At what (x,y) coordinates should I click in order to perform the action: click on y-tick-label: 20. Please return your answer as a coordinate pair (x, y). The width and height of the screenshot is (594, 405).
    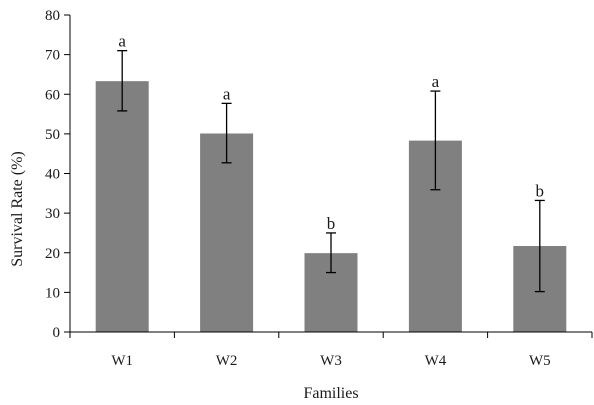
    Looking at the image, I should click on (52, 254).